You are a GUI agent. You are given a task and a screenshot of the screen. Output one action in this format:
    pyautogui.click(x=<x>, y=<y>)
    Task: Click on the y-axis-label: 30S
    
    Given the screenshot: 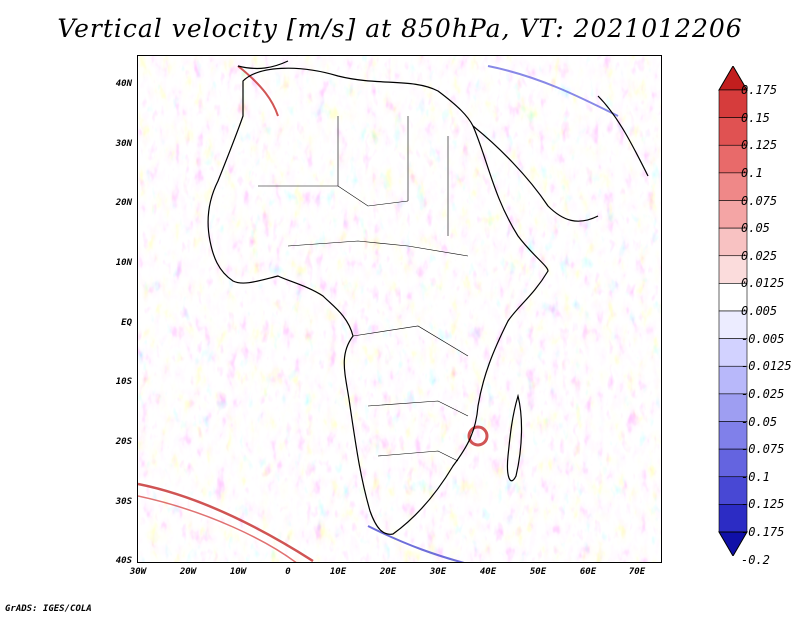 What is the action you would take?
    pyautogui.click(x=123, y=502)
    